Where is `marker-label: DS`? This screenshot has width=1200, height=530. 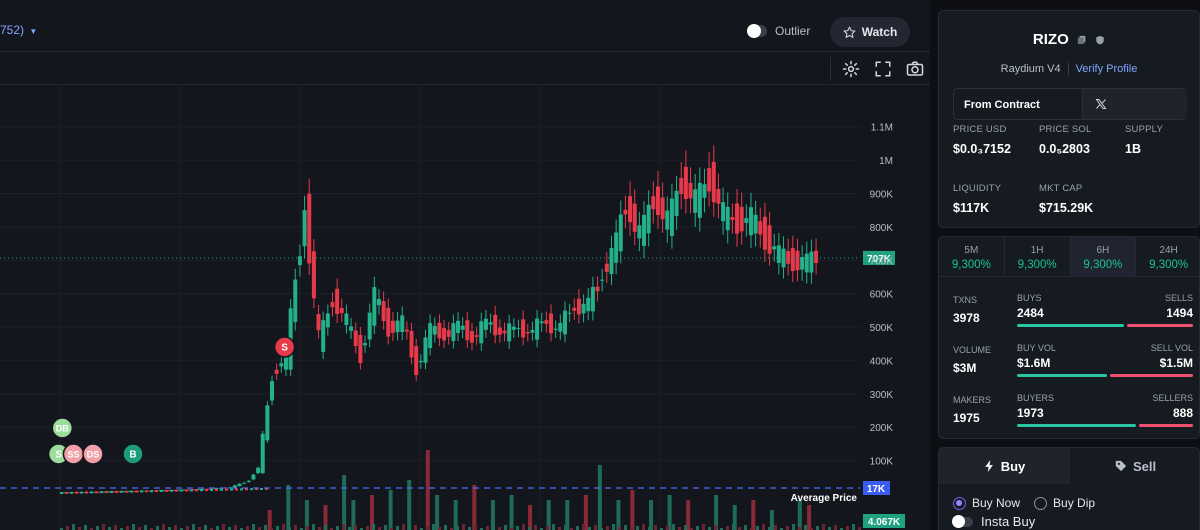
marker-label: DS is located at coordinates (93, 455).